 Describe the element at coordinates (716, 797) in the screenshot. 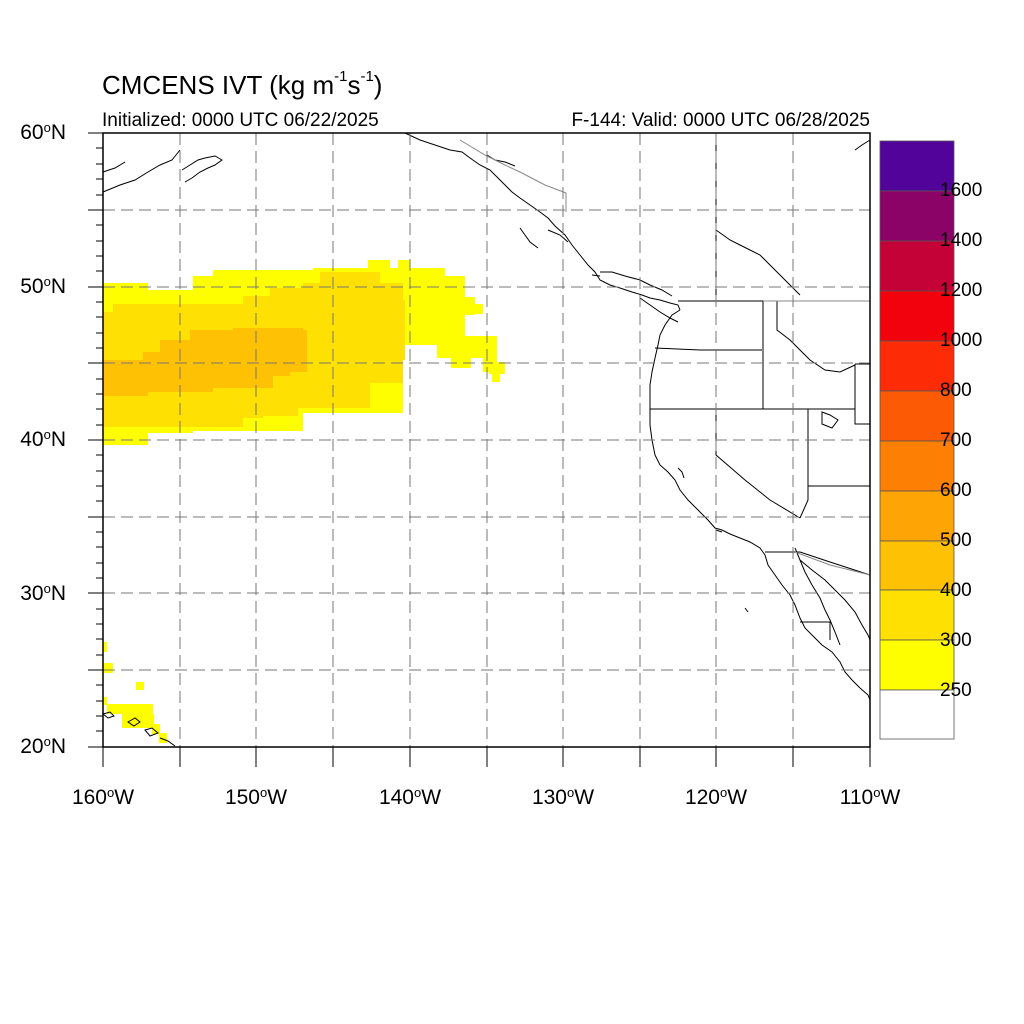

I see `lon-label-120w: 120oW` at that location.